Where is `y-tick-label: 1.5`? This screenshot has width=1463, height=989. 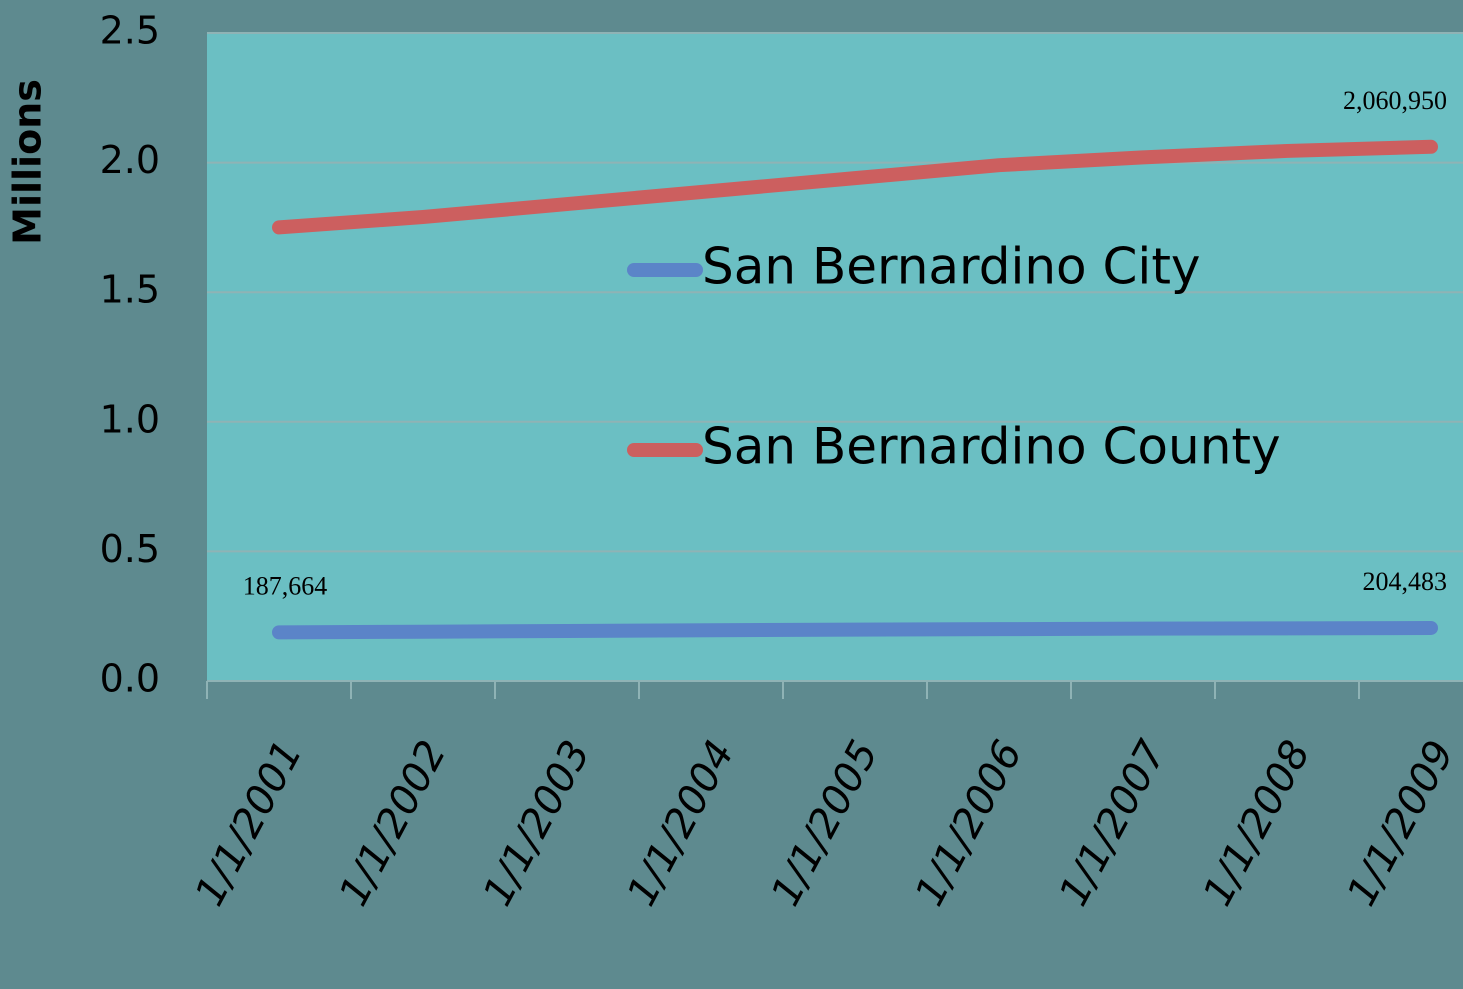
y-tick-label: 1.5 is located at coordinates (130, 290).